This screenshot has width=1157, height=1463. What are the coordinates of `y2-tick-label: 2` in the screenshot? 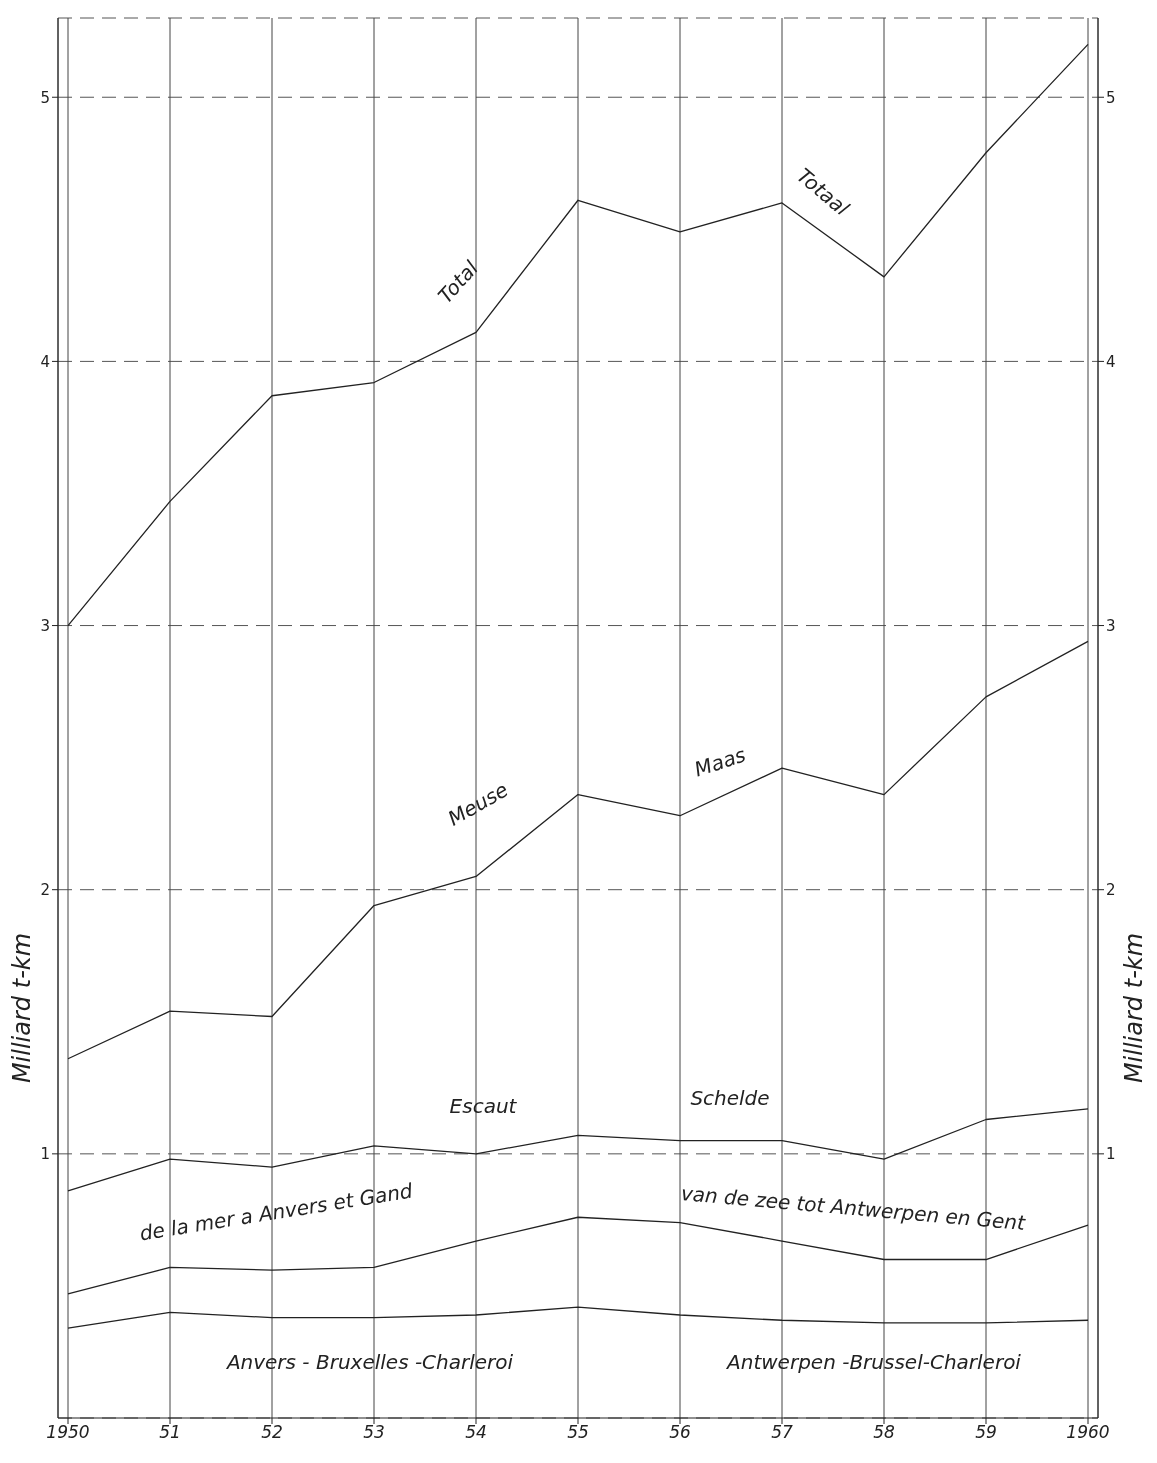 It's located at (1111, 890).